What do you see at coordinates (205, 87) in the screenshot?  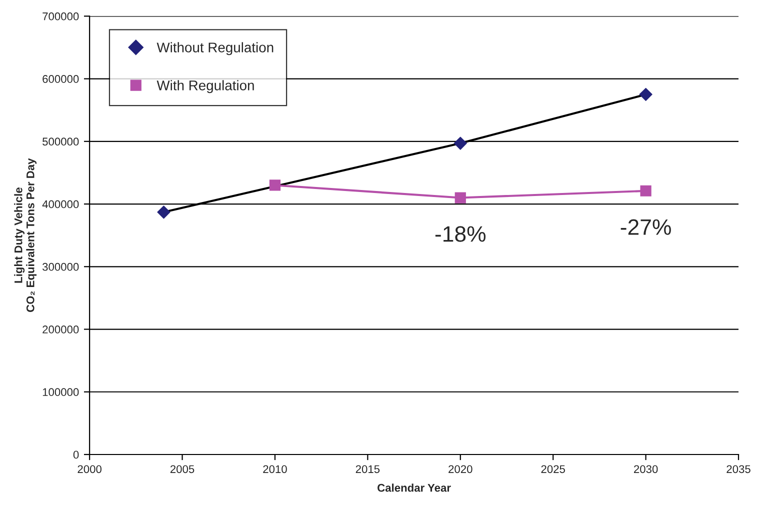 I see `legend-label: With Regulation` at bounding box center [205, 87].